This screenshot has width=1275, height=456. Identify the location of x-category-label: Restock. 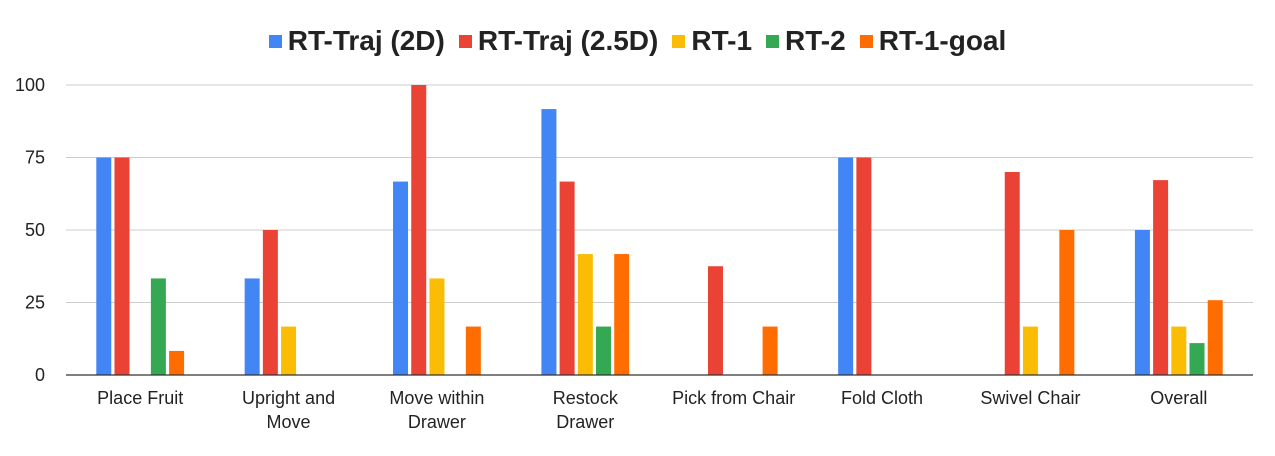
(586, 398).